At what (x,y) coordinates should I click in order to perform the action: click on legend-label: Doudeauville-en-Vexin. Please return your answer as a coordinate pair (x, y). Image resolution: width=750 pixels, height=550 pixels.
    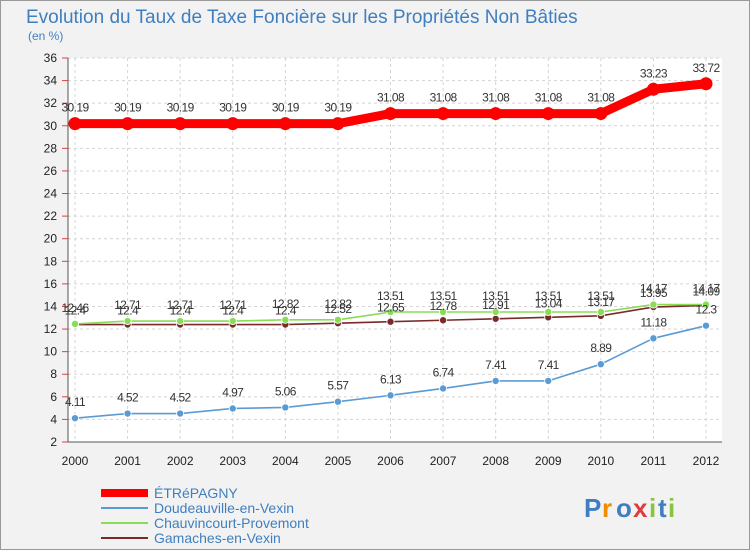
    Looking at the image, I should click on (224, 508).